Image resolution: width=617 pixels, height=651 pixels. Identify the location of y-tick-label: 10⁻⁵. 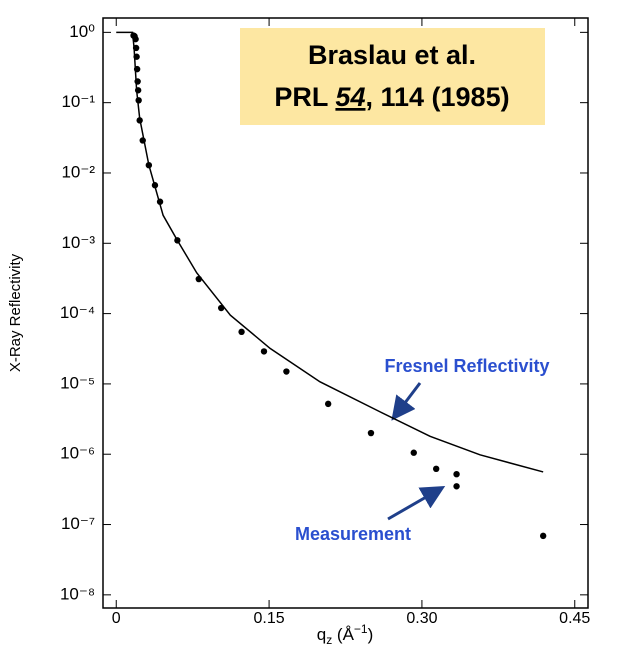
(77, 382).